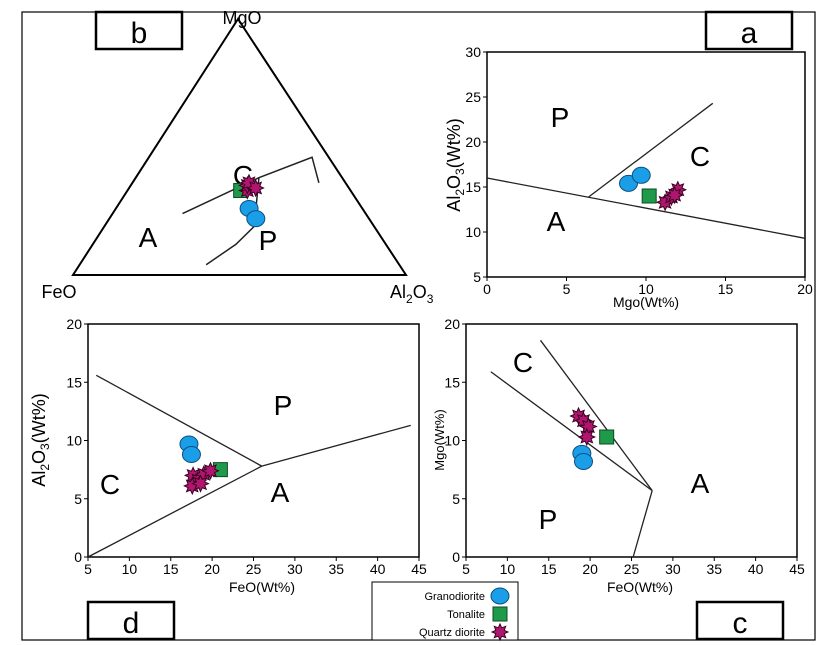 This screenshot has width=819, height=645. I want to click on panel-c-plot-area, so click(631, 440).